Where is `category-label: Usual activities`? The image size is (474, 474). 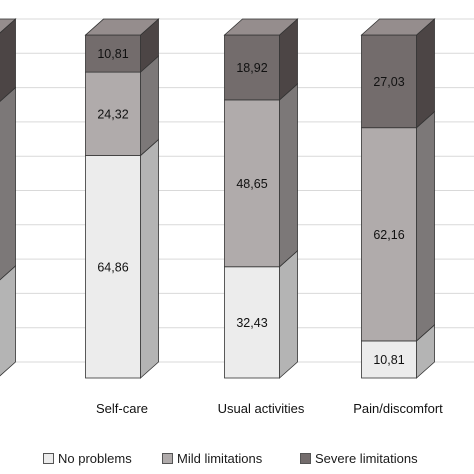
category-label: Usual activities is located at coordinates (261, 408).